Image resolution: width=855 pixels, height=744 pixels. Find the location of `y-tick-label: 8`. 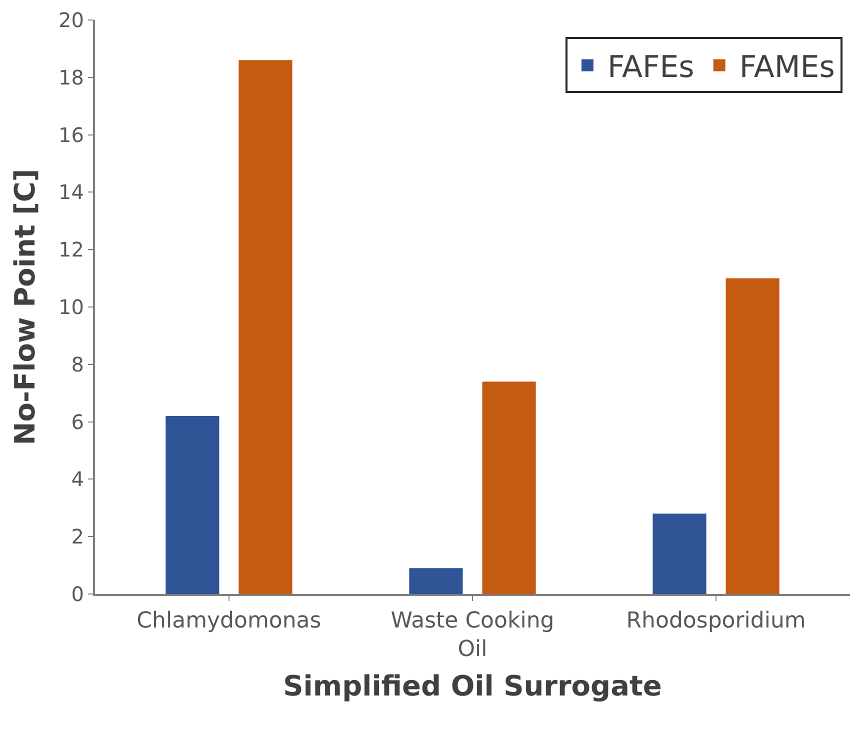

y-tick-label: 8 is located at coordinates (77, 364).